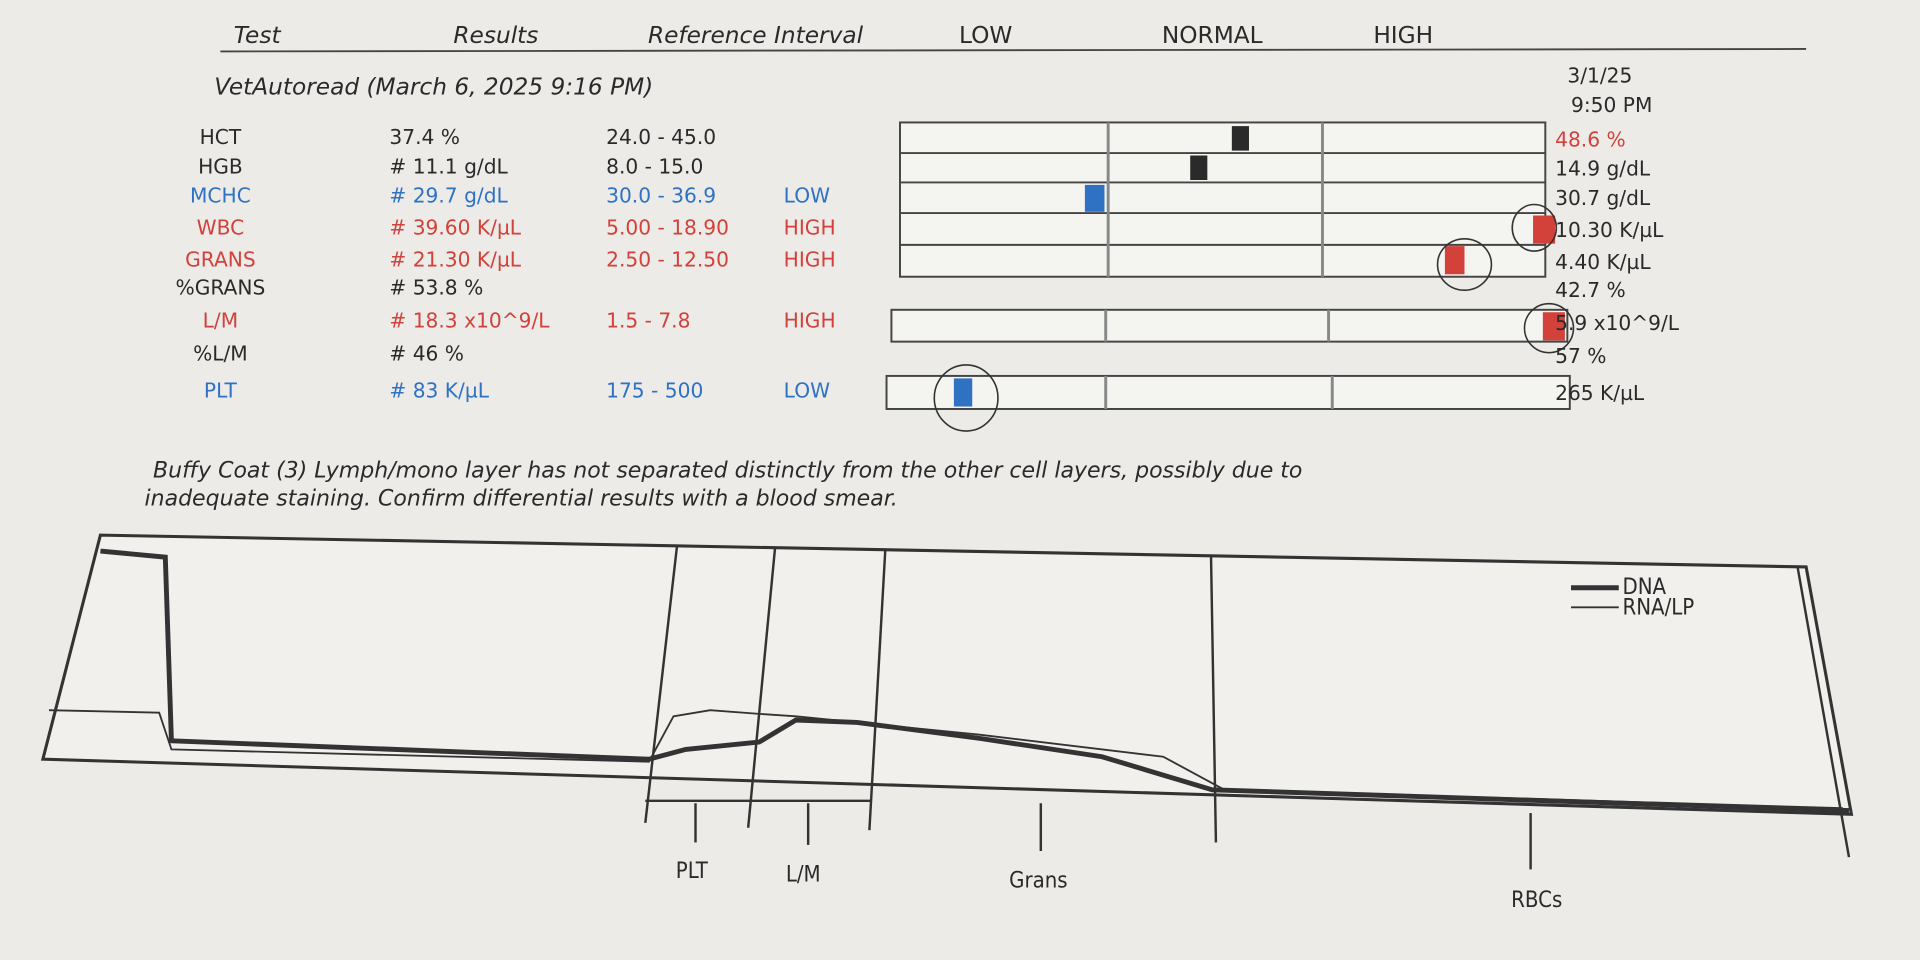 The image size is (1920, 960). I want to click on previous-date: 3/1/25, so click(1599, 76).